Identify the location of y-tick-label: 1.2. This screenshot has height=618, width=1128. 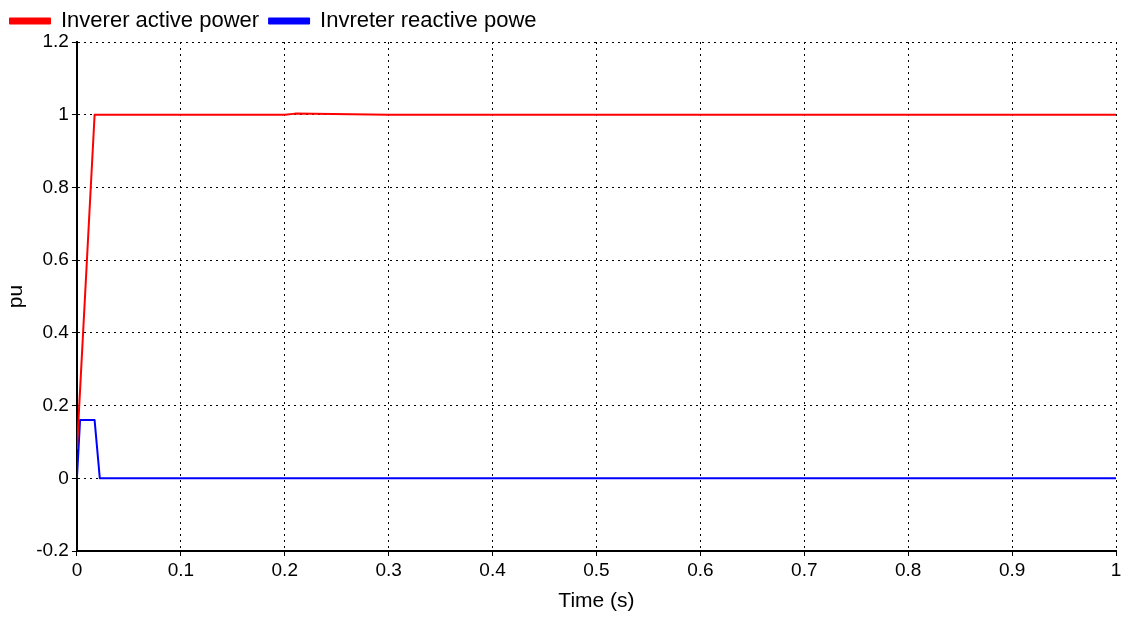
(55, 41).